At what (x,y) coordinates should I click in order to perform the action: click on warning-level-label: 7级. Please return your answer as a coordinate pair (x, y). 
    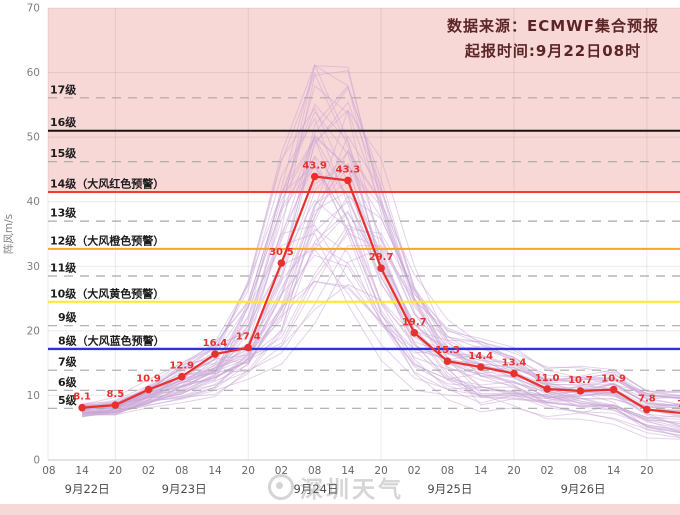
    Looking at the image, I should click on (68, 362).